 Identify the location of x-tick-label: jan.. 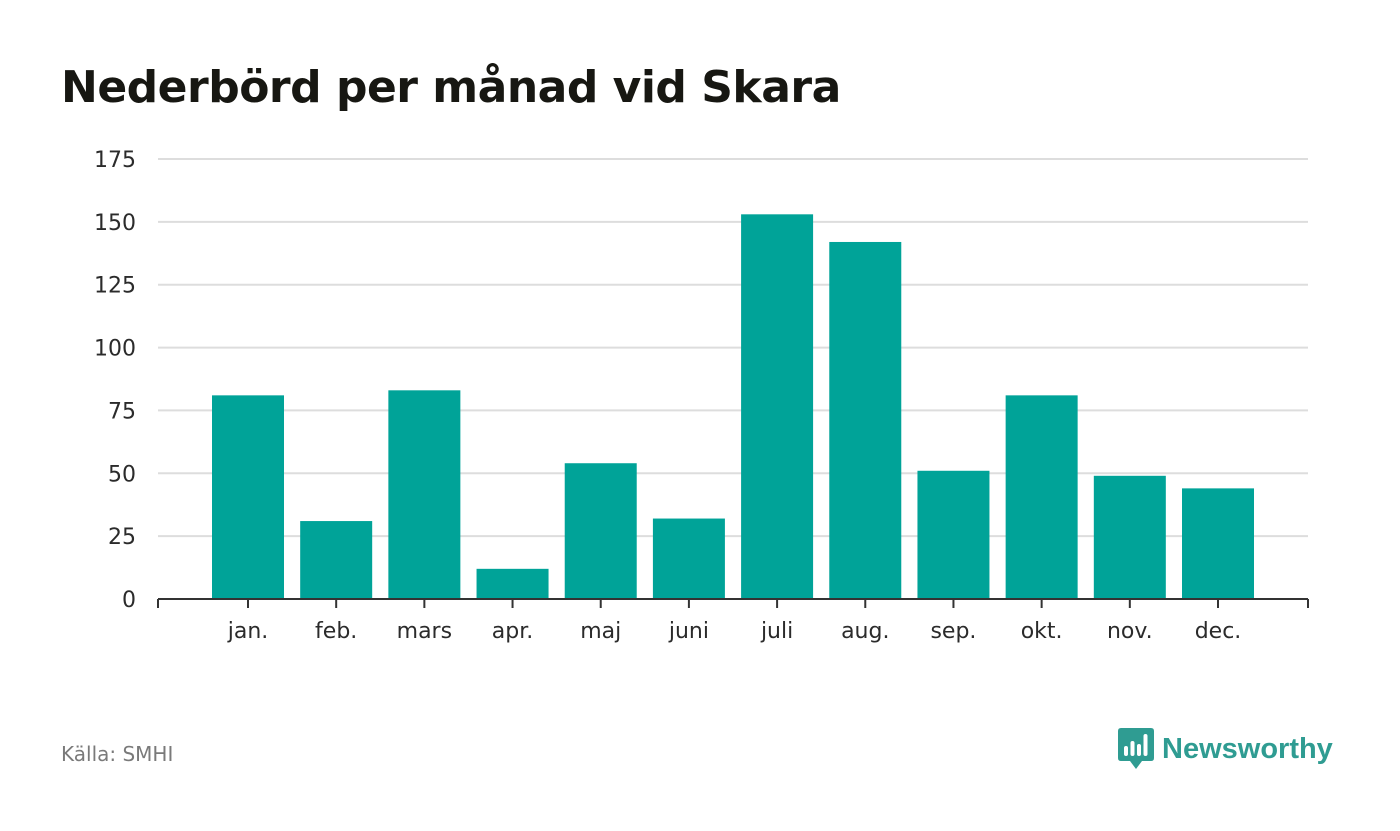
(248, 631).